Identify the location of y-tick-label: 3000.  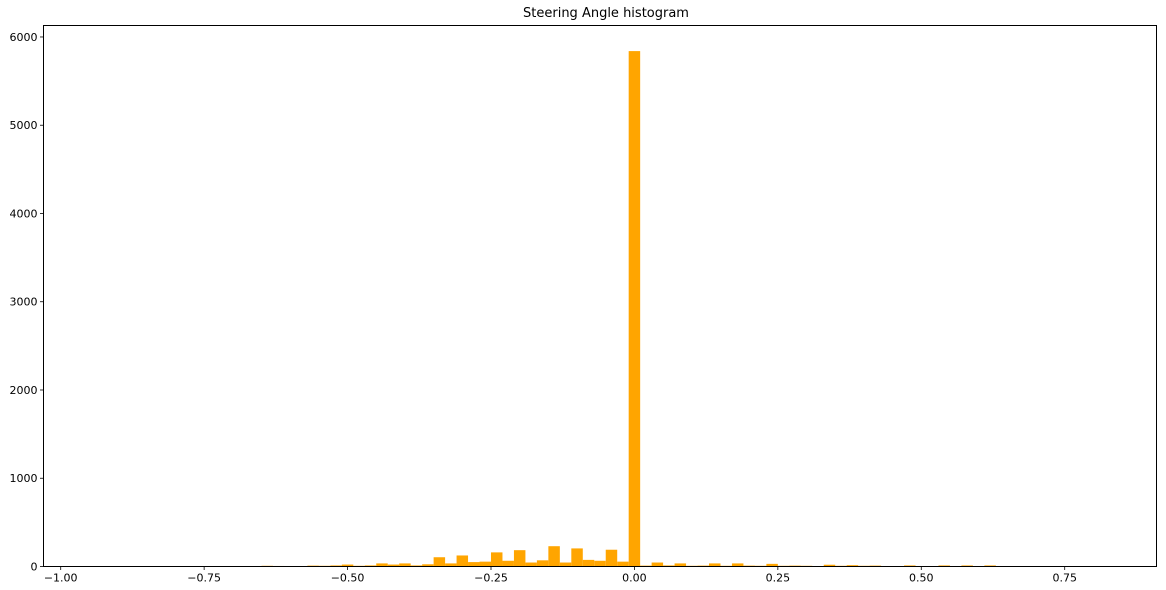
(24, 302).